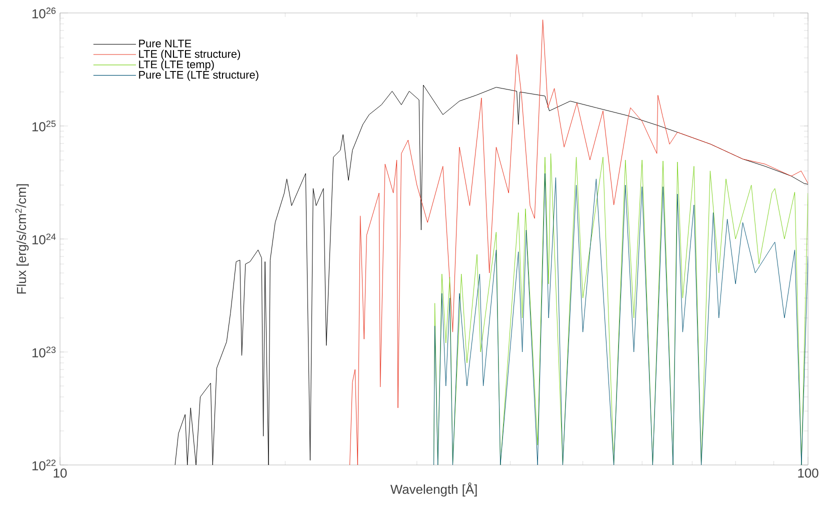  Describe the element at coordinates (60, 473) in the screenshot. I see `x-tick-label: 10` at that location.